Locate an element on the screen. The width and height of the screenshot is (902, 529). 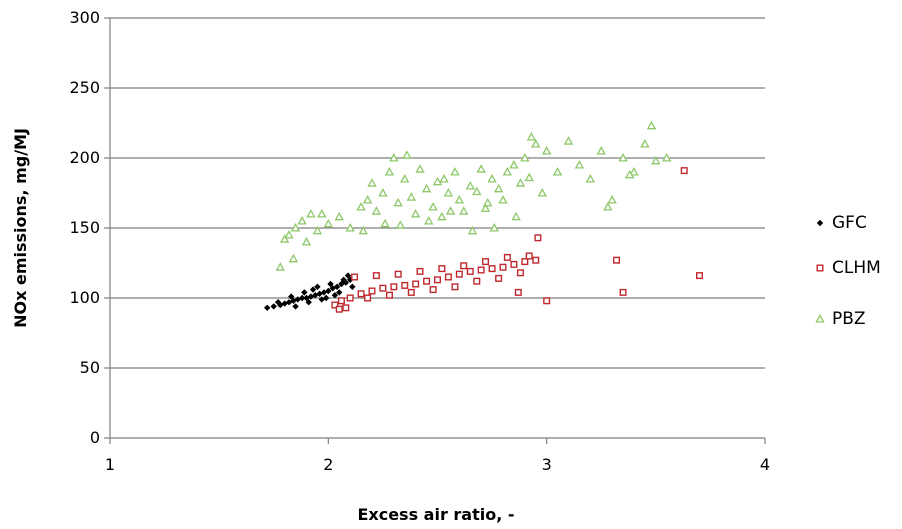
legend-label: CLHM is located at coordinates (856, 268).